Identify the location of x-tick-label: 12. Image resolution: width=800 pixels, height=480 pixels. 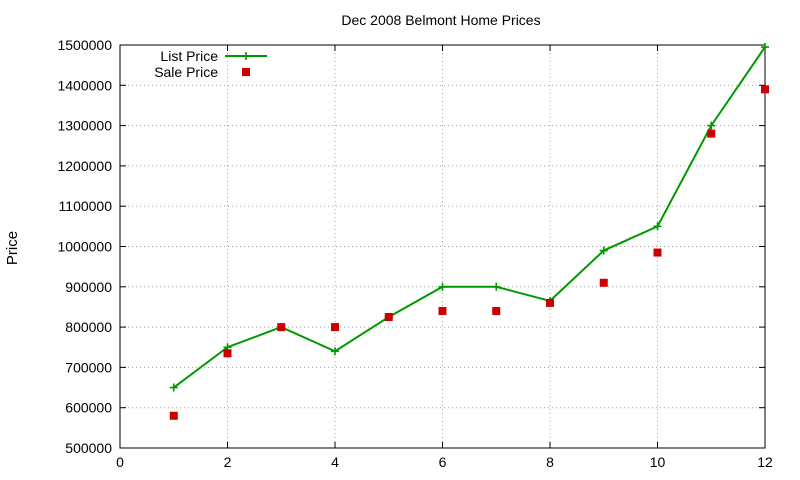
(765, 462).